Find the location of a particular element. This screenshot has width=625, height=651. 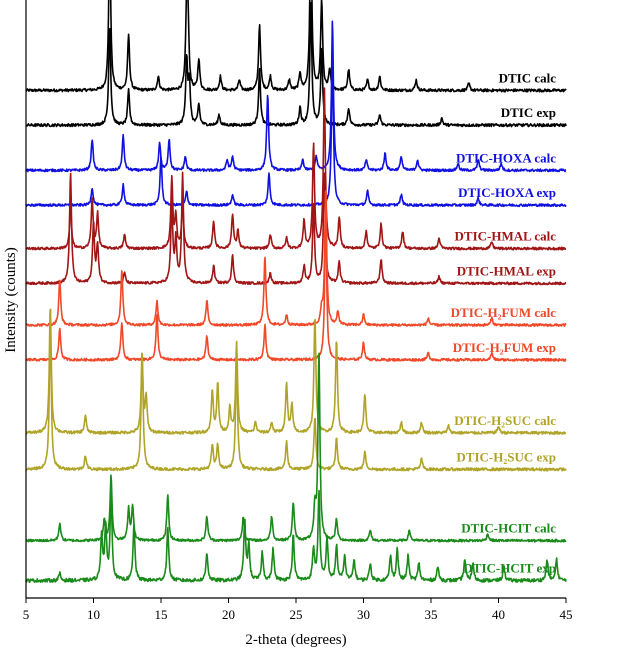

x-tick-label: 5 is located at coordinates (26, 614).